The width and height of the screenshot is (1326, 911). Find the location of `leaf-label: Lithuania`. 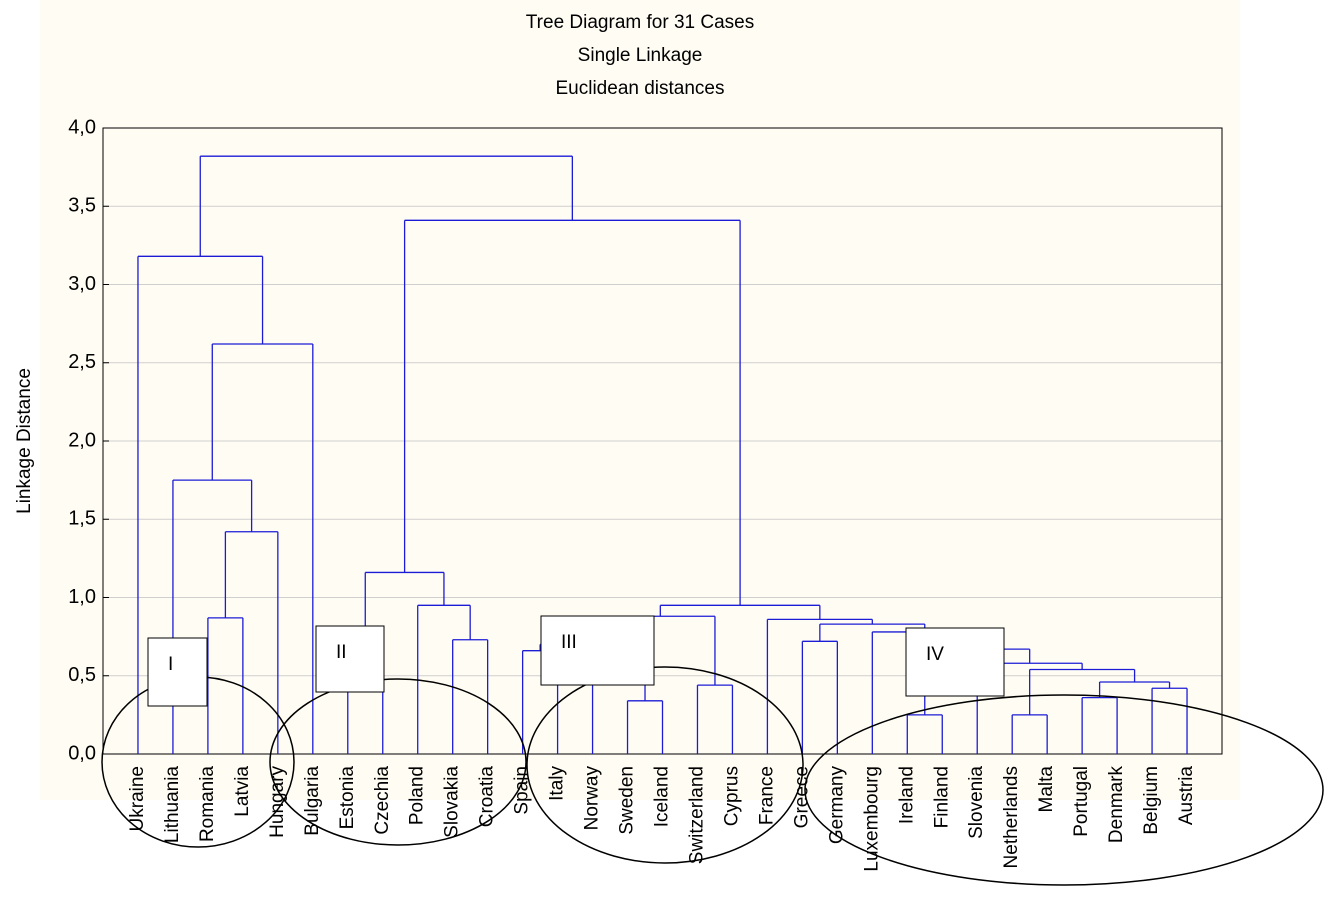

leaf-label: Lithuania is located at coordinates (172, 805).